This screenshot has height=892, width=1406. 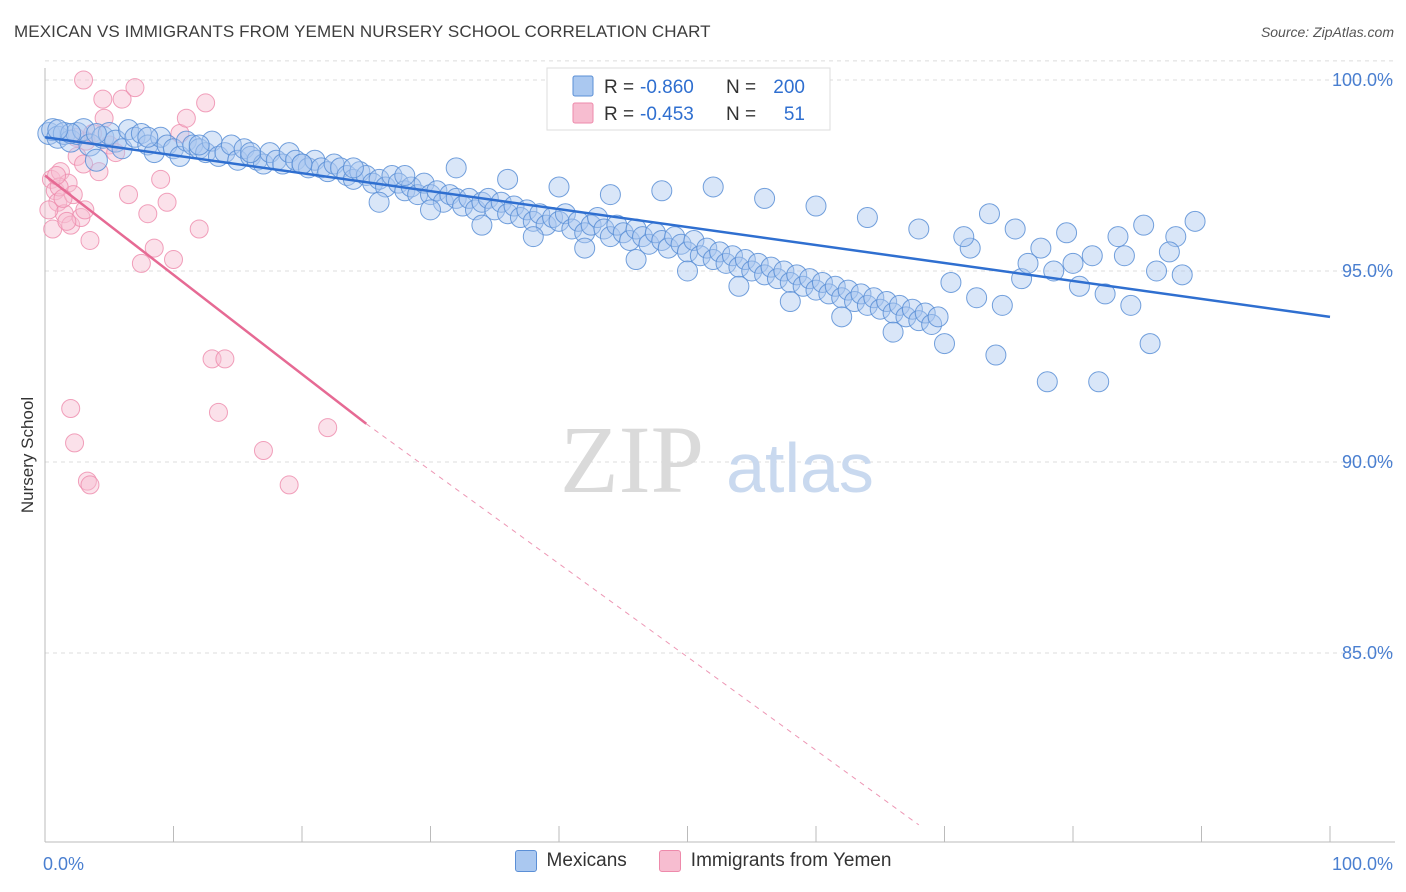 What do you see at coordinates (789, 87) in the screenshot?
I see `mexicans-n-value: 200` at bounding box center [789, 87].